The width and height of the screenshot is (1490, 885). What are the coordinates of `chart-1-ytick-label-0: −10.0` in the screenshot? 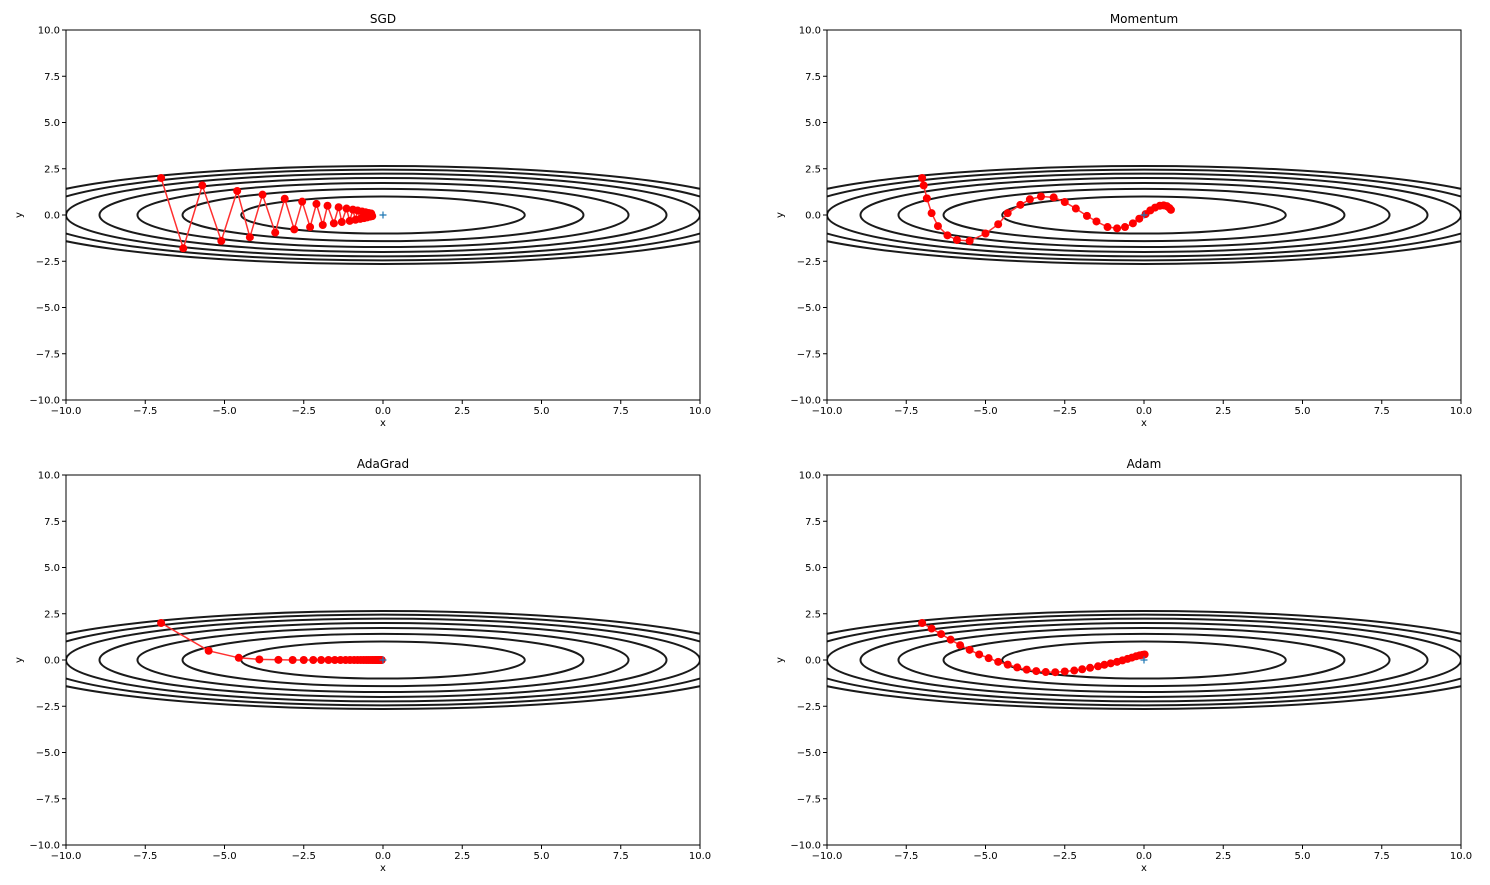 It's located at (805, 401).